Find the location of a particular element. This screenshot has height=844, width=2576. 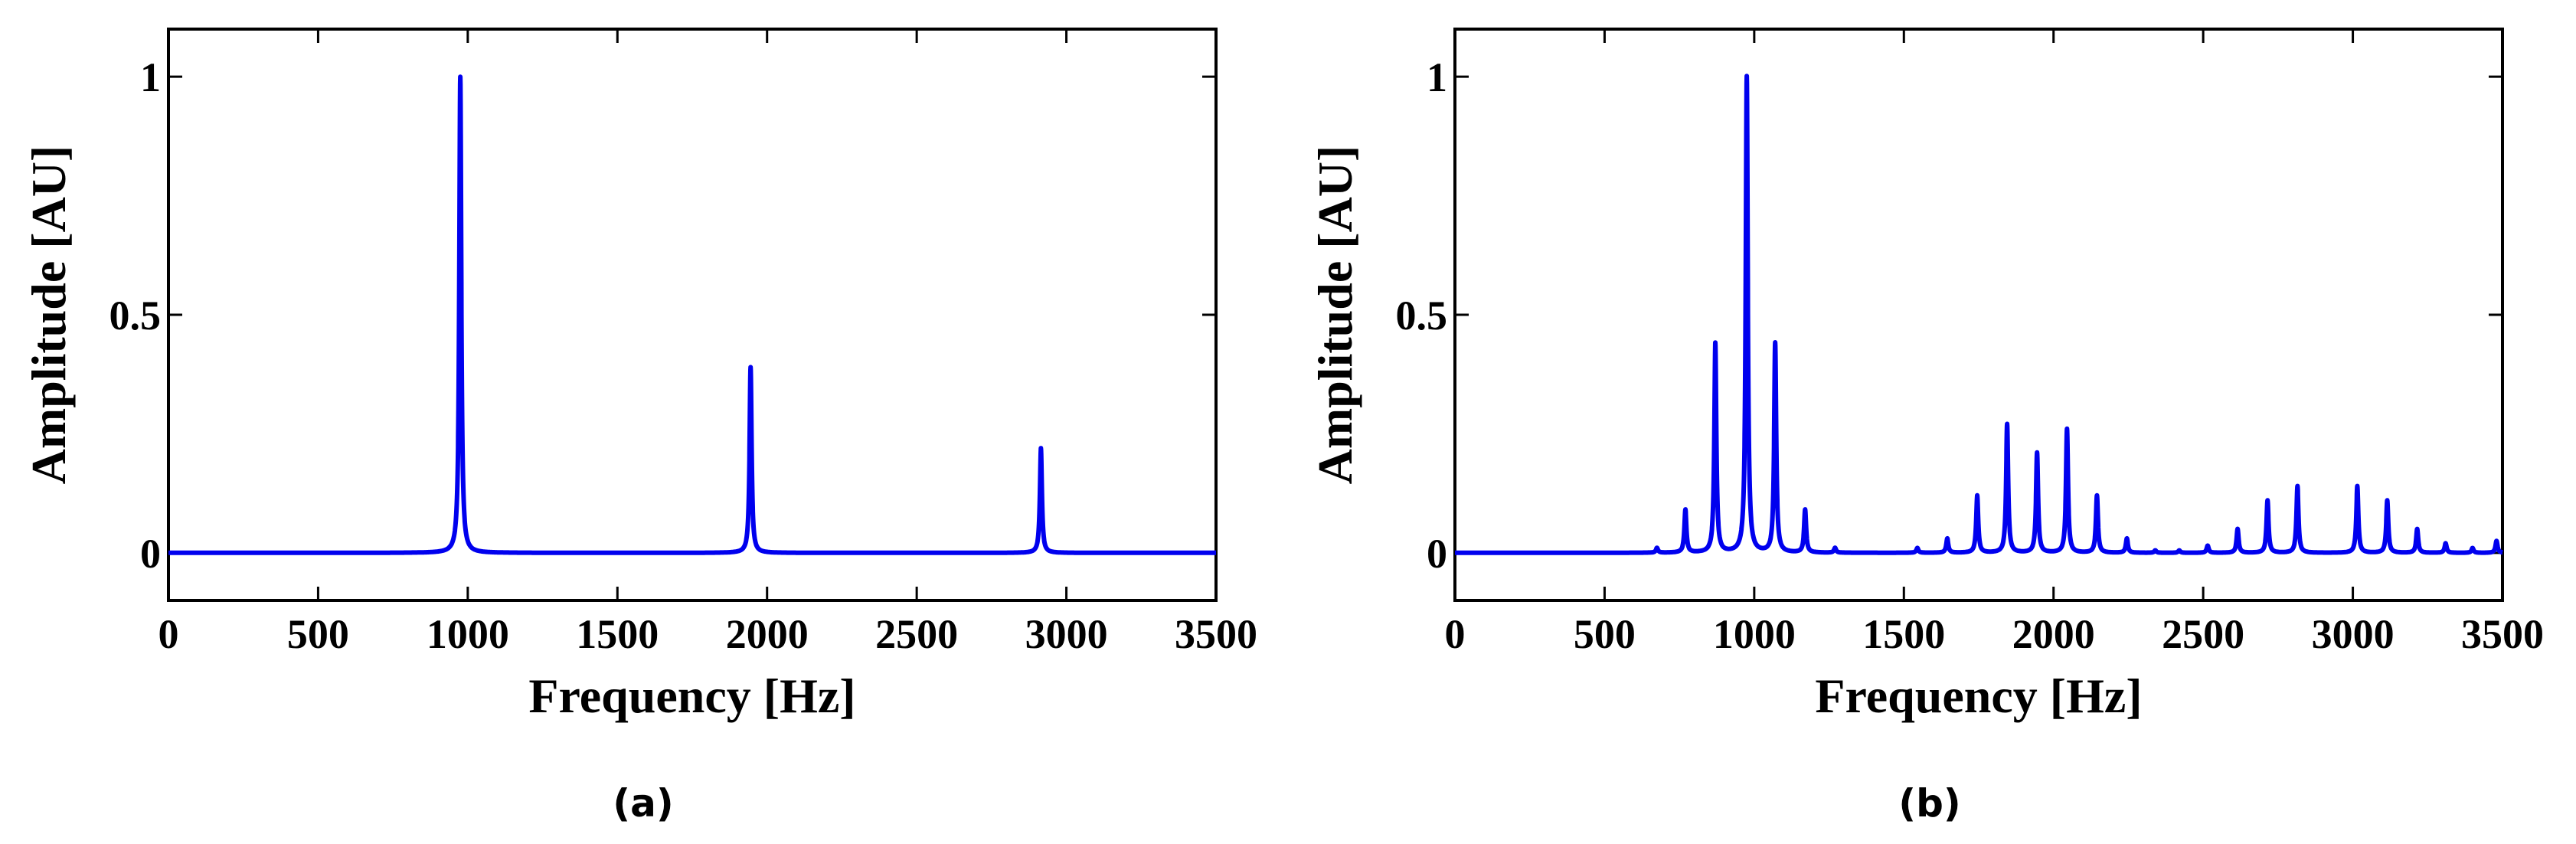

panel-caption: (a) is located at coordinates (643, 804).